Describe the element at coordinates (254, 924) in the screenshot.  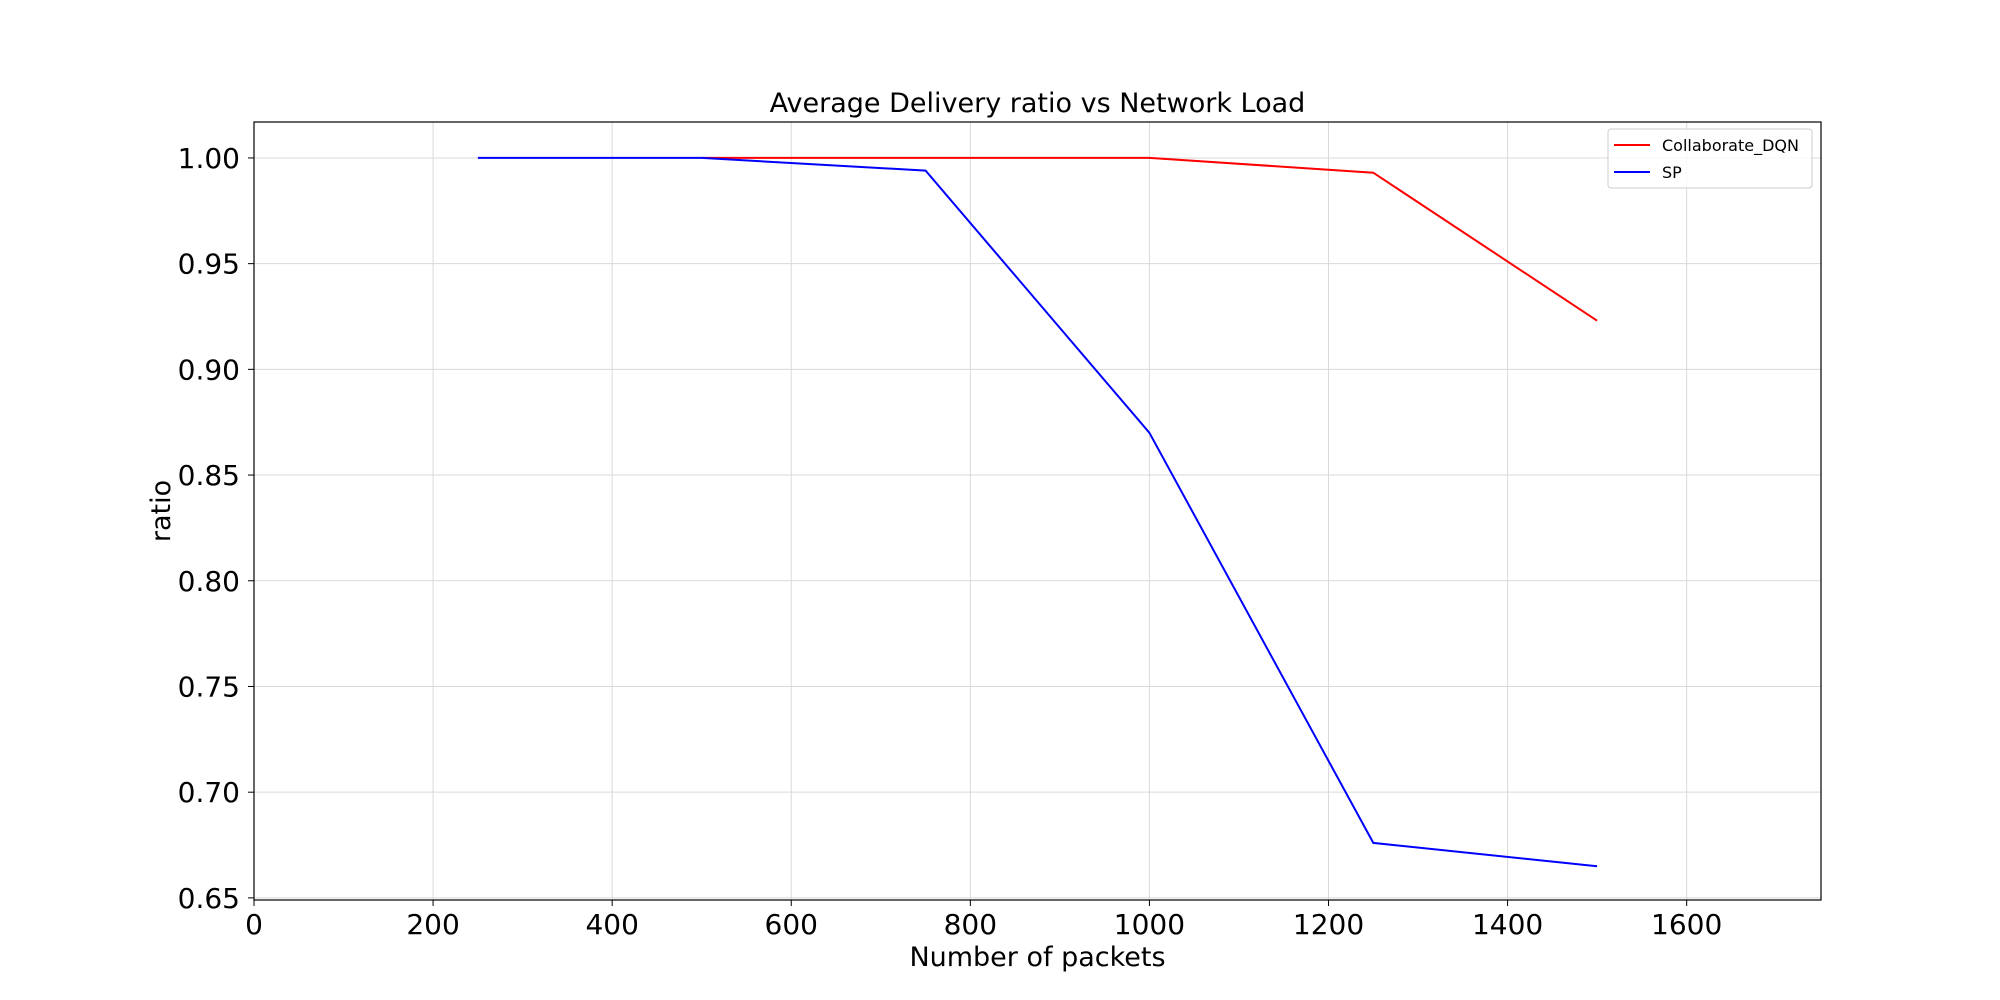
I see `x-tick-label: 0` at that location.